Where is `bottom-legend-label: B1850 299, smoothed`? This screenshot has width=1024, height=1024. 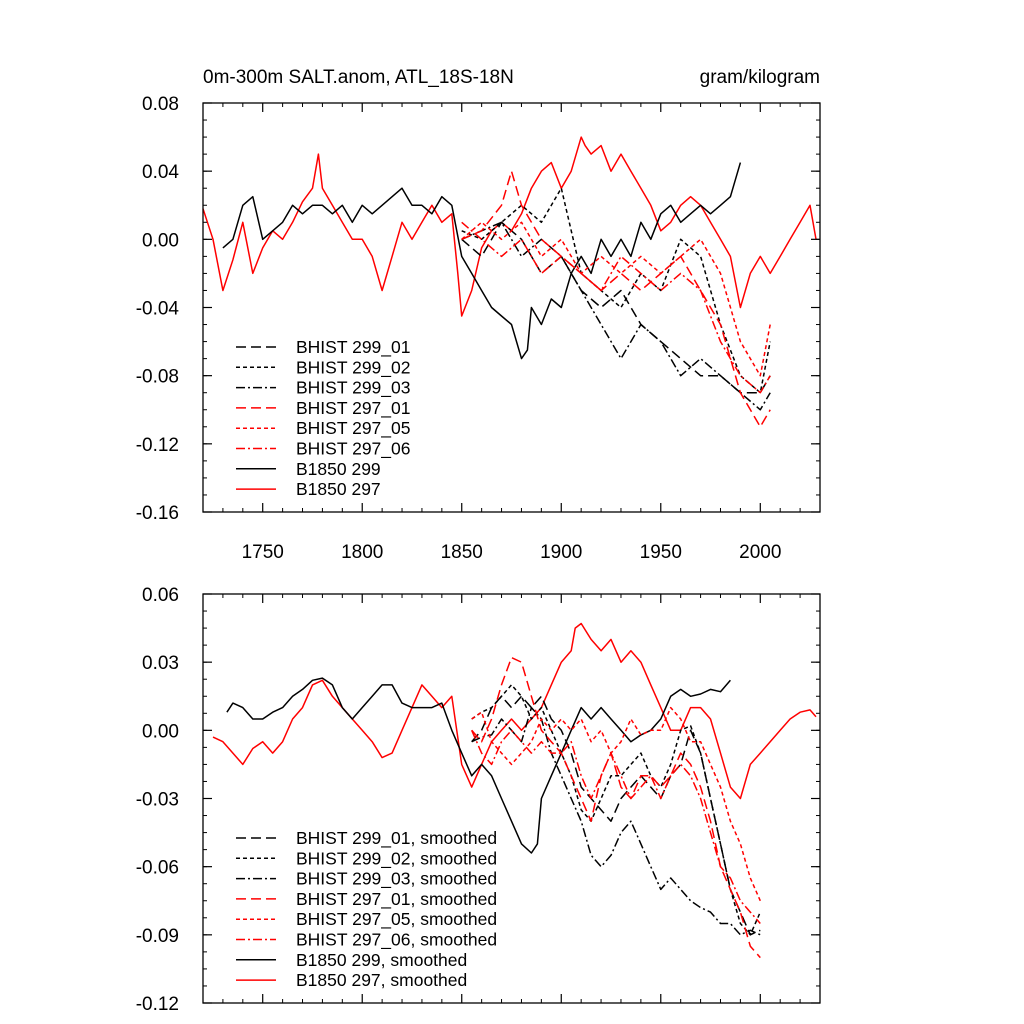
bottom-legend-label: B1850 299, smoothed is located at coordinates (381, 960).